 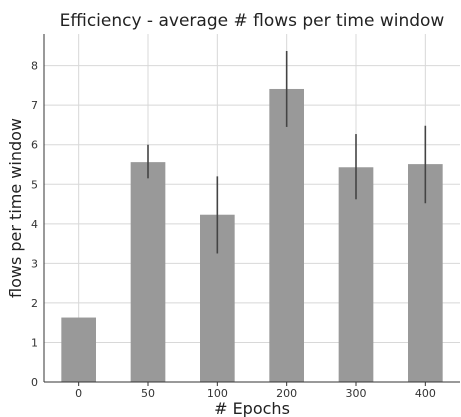 I want to click on y-tick-labels: 0 1 2 3 4 5 6 7 8, so click(x=34, y=224).